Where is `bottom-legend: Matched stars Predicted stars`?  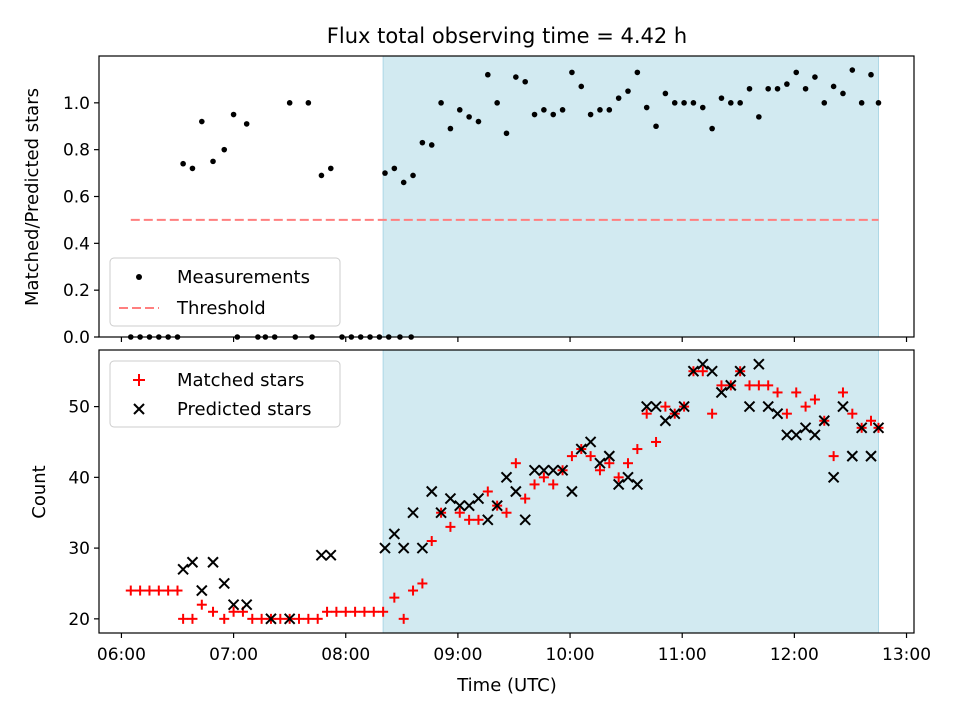 bottom-legend: Matched stars Predicted stars is located at coordinates (225, 394).